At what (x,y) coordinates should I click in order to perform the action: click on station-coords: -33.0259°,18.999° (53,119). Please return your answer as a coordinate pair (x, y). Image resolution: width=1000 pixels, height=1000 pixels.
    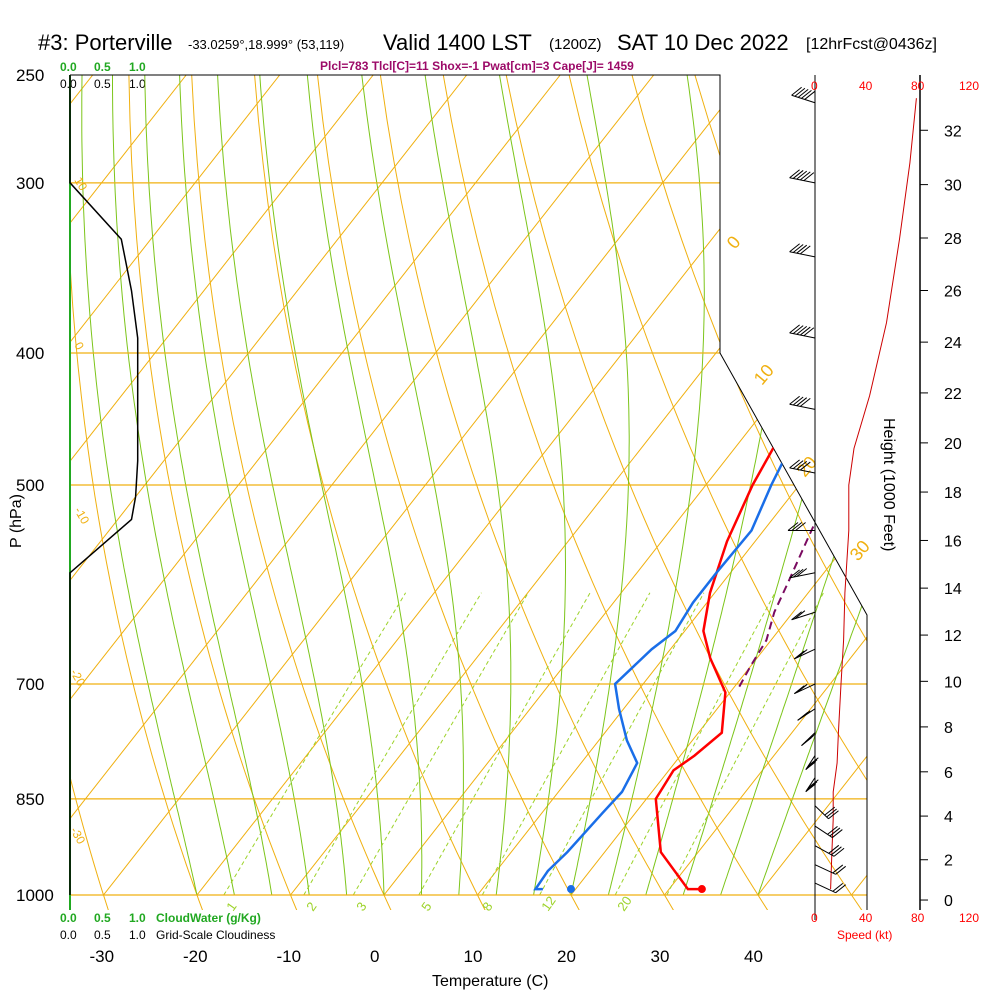
    Looking at the image, I should click on (266, 44).